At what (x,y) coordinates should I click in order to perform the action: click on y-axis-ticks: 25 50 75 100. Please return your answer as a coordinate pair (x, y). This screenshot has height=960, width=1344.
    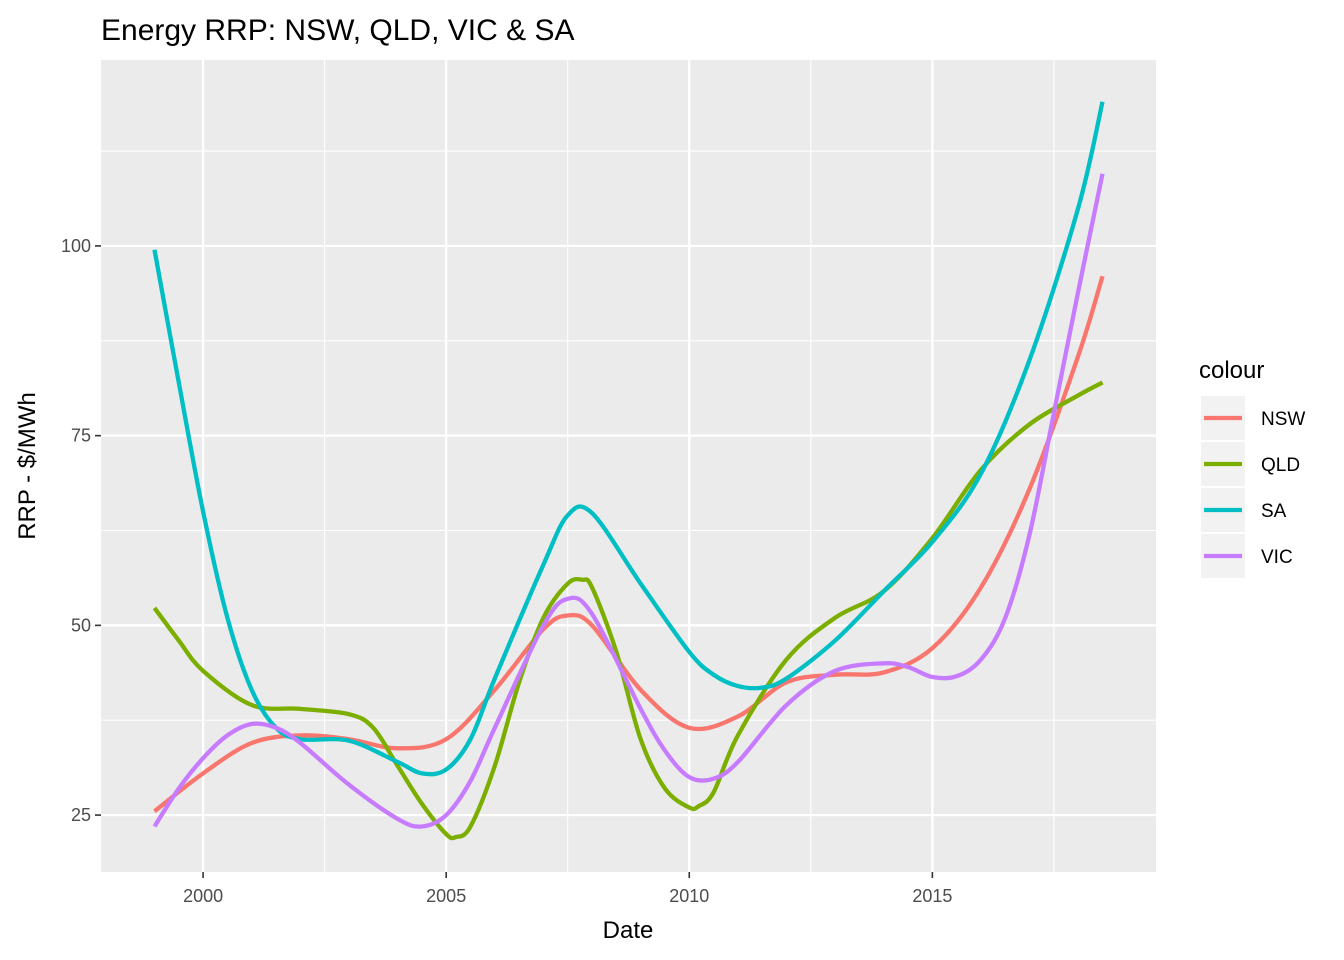
    Looking at the image, I should click on (81, 530).